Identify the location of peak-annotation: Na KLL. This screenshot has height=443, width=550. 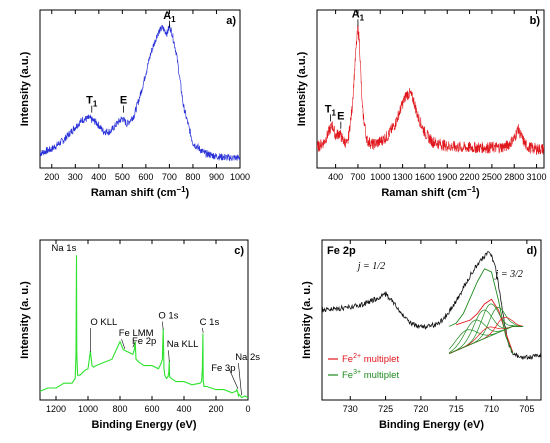
(183, 344).